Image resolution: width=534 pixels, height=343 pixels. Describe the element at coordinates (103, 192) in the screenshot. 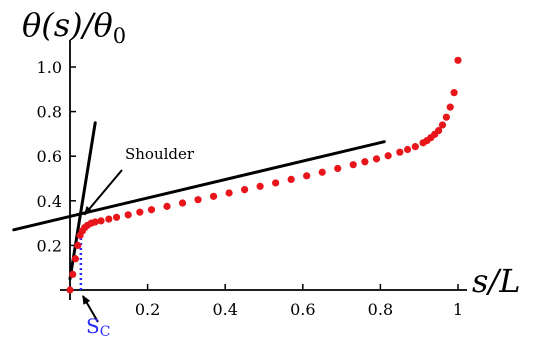

I see `shoulder-arrow` at that location.